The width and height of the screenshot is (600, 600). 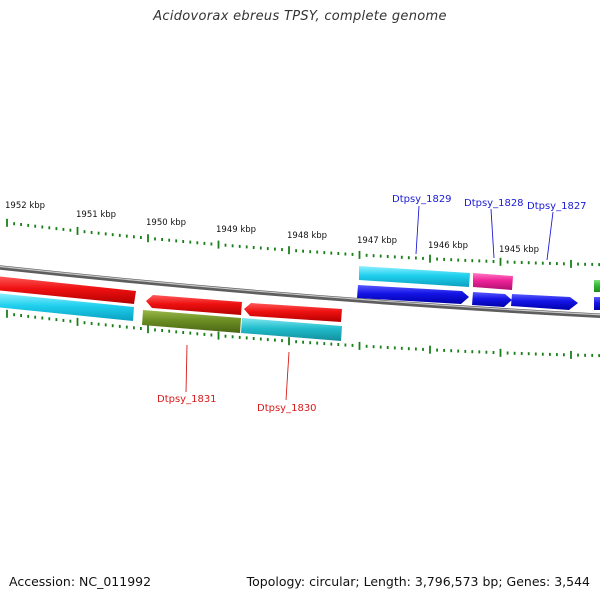 What do you see at coordinates (422, 199) in the screenshot?
I see `gene-label-dtpsy-1829: Dtpsy_1829` at bounding box center [422, 199].